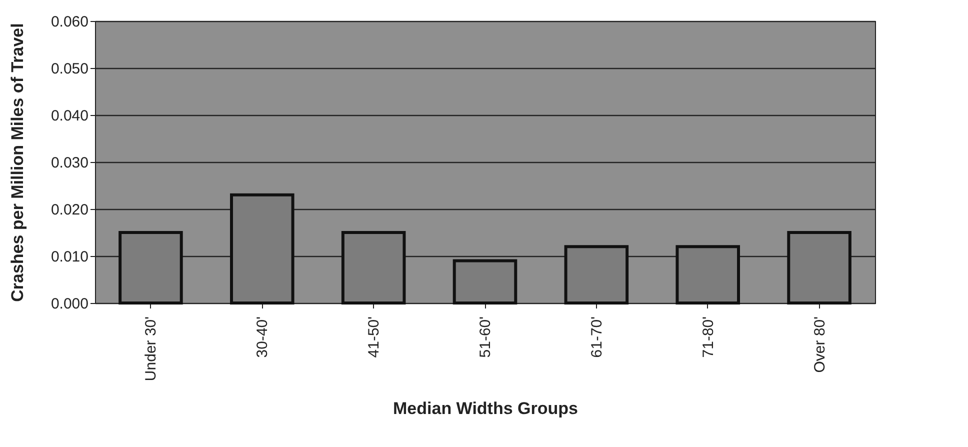 The height and width of the screenshot is (447, 968). I want to click on x-tick-label: Under 30', so click(151, 349).